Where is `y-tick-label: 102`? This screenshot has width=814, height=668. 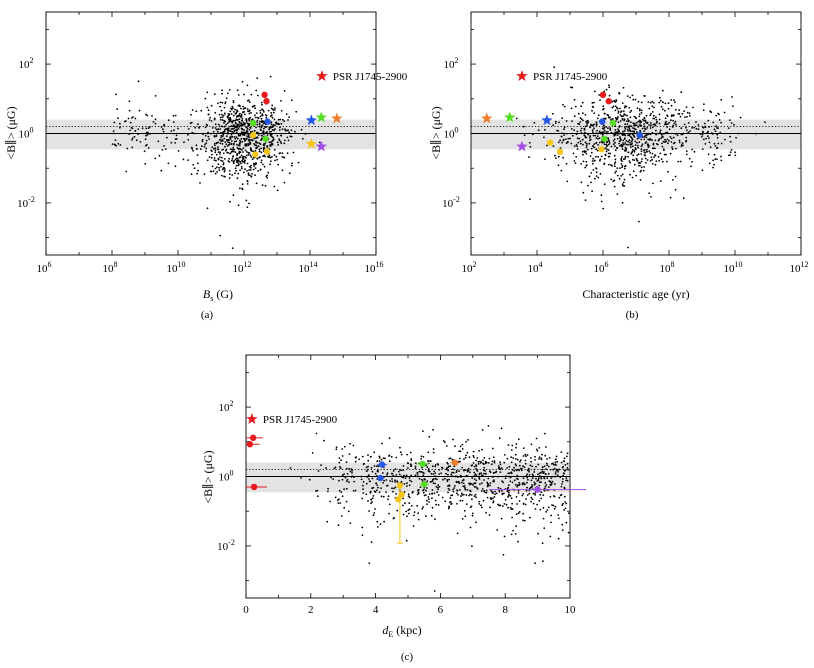
y-tick-label: 102 is located at coordinates (26, 63).